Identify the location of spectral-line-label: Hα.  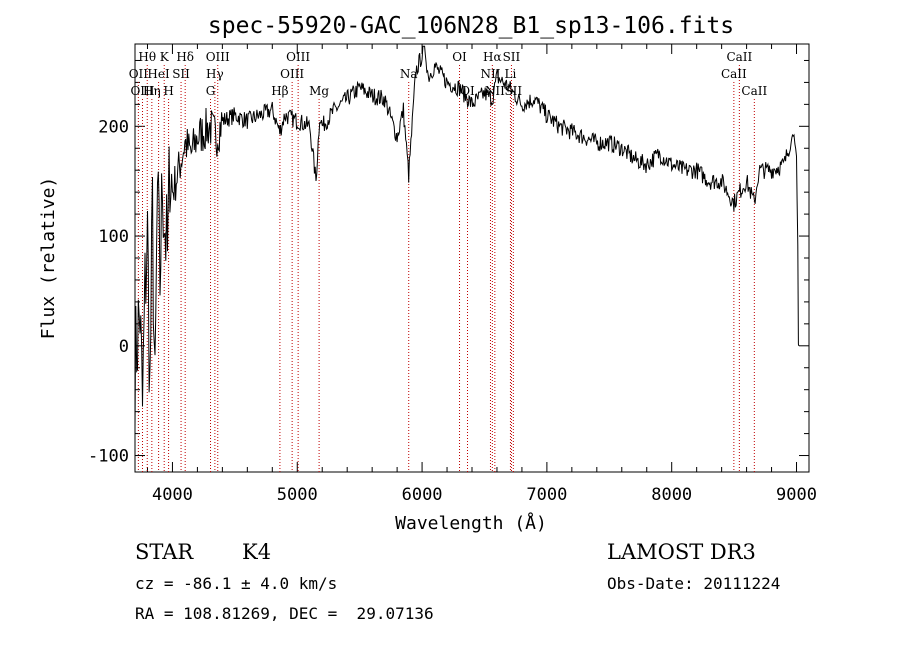
(492, 57).